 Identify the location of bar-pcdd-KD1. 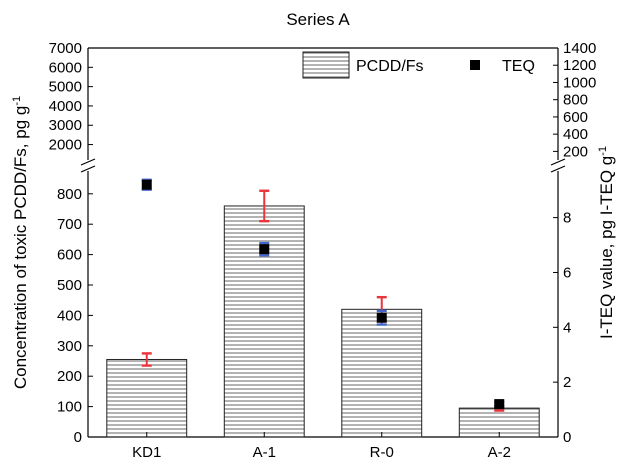
(147, 398).